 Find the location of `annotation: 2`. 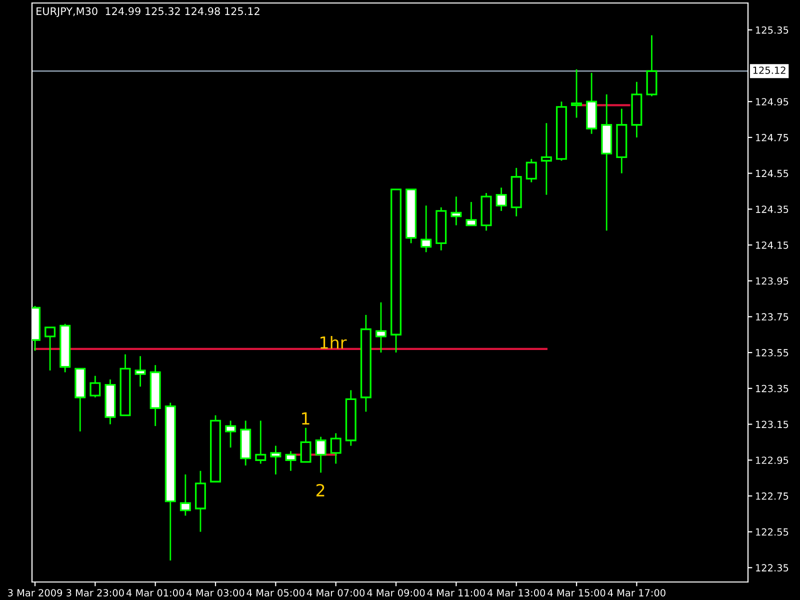

annotation: 2 is located at coordinates (320, 490).